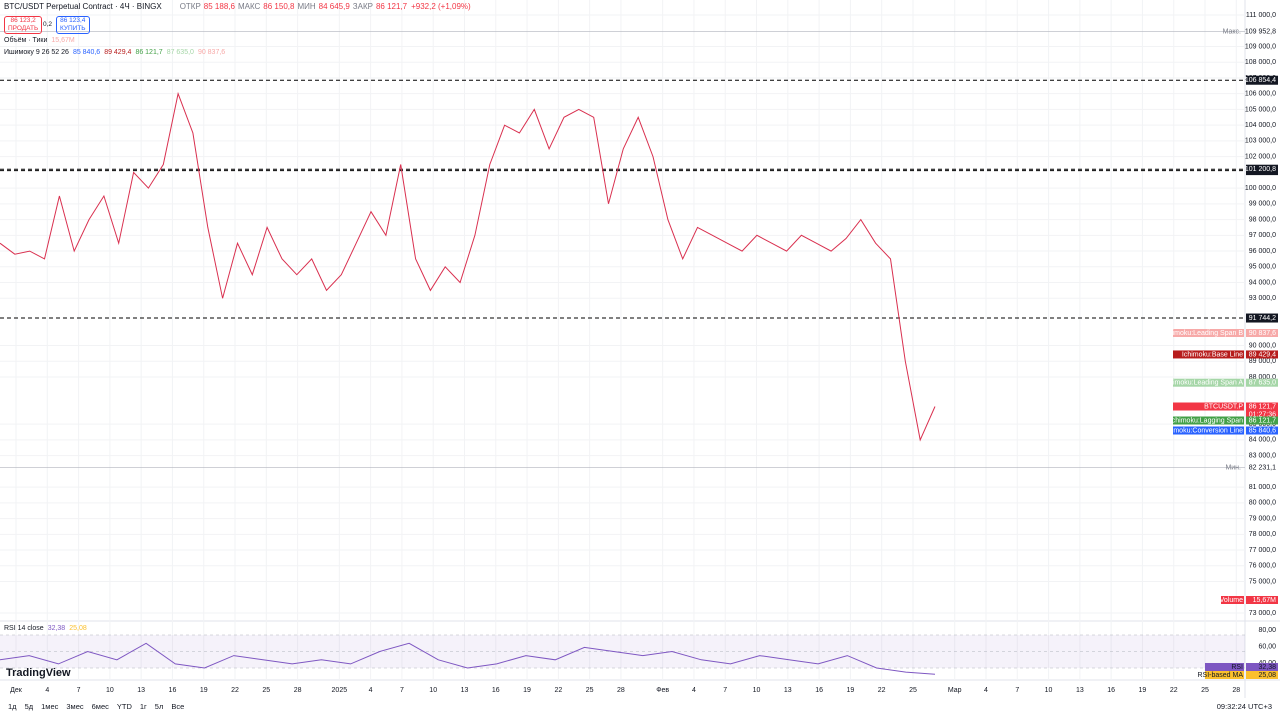  I want to click on overlay-label: 86 121,7, so click(1262, 420).